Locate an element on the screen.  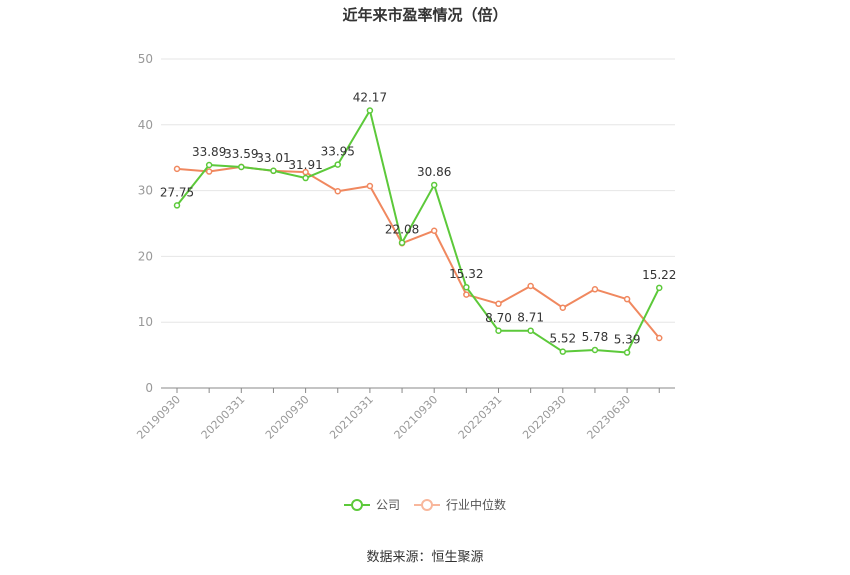
y-tick-label: 0 is located at coordinates (149, 388).